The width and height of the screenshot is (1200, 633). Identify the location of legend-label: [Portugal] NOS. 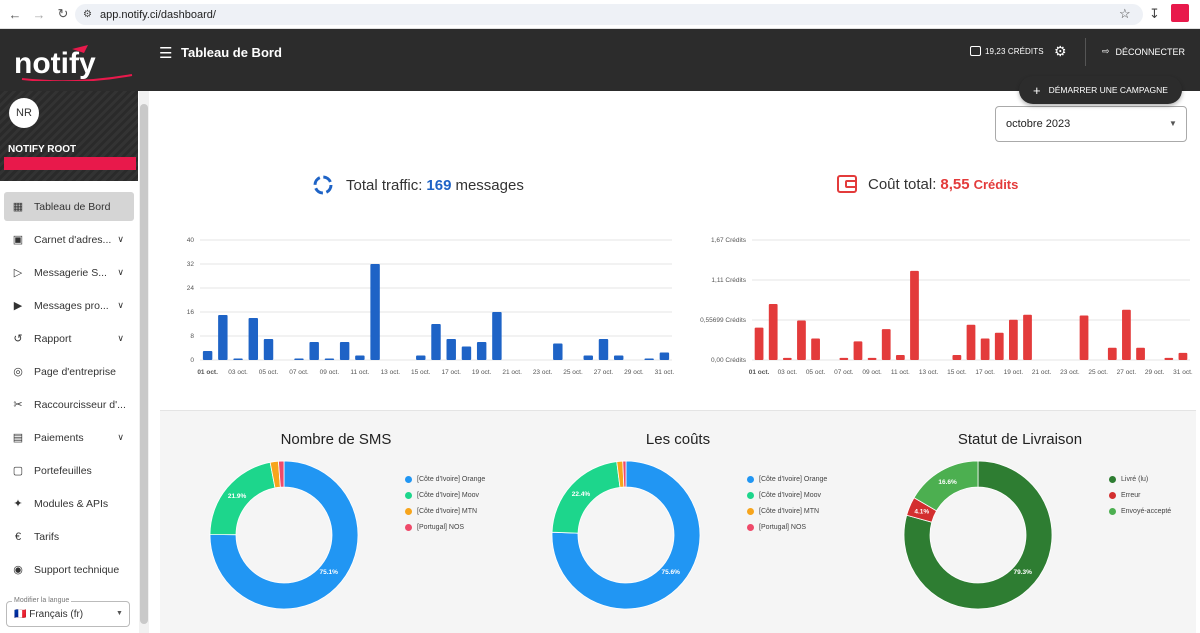
(783, 527).